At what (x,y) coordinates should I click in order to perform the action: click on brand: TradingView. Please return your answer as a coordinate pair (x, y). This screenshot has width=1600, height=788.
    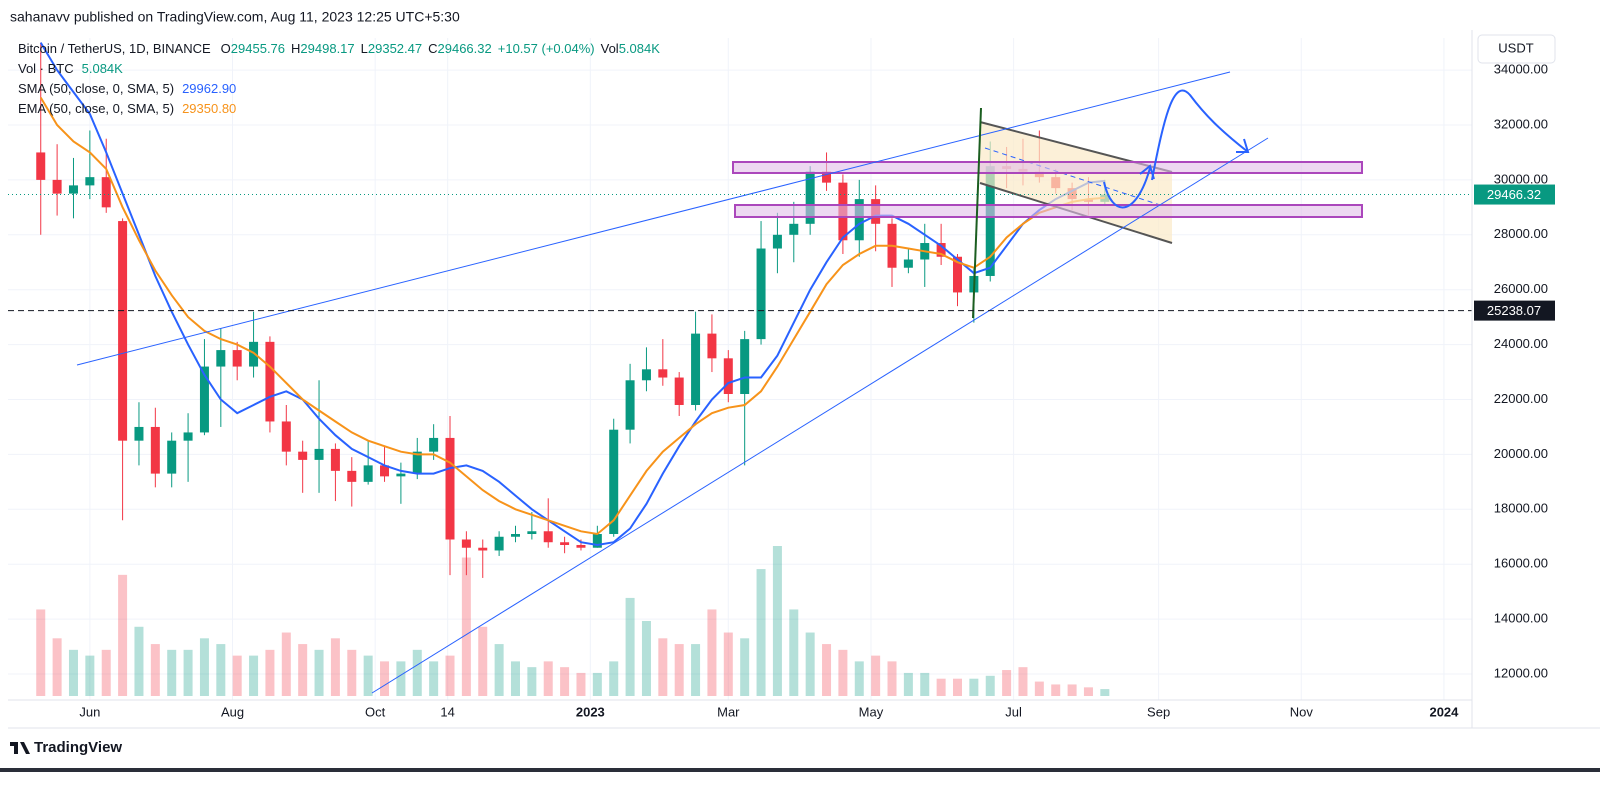
    Looking at the image, I should click on (78, 747).